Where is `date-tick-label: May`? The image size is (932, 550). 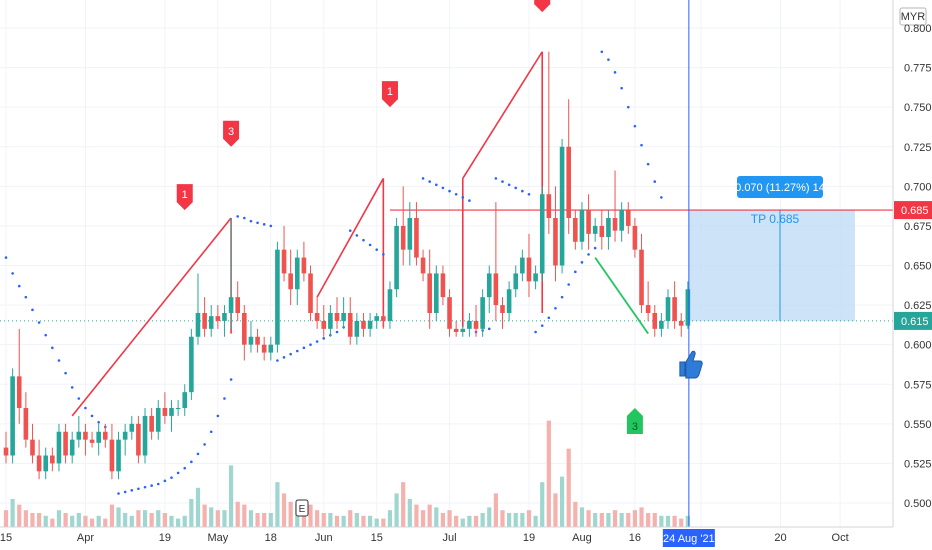
date-tick-label: May is located at coordinates (217, 538).